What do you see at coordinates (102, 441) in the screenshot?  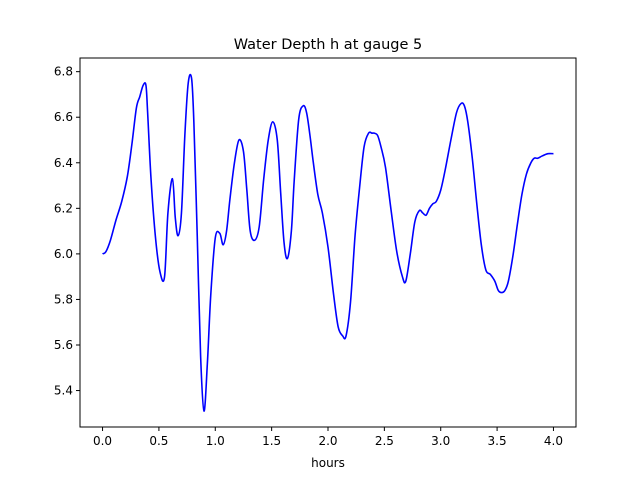 I see `x-tick-label: 0.0` at bounding box center [102, 441].